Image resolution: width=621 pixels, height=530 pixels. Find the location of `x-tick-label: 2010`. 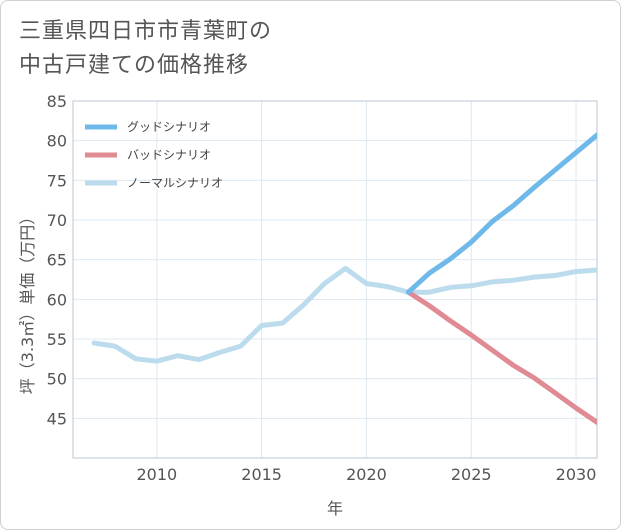

x-tick-label: 2010 is located at coordinates (156, 474).